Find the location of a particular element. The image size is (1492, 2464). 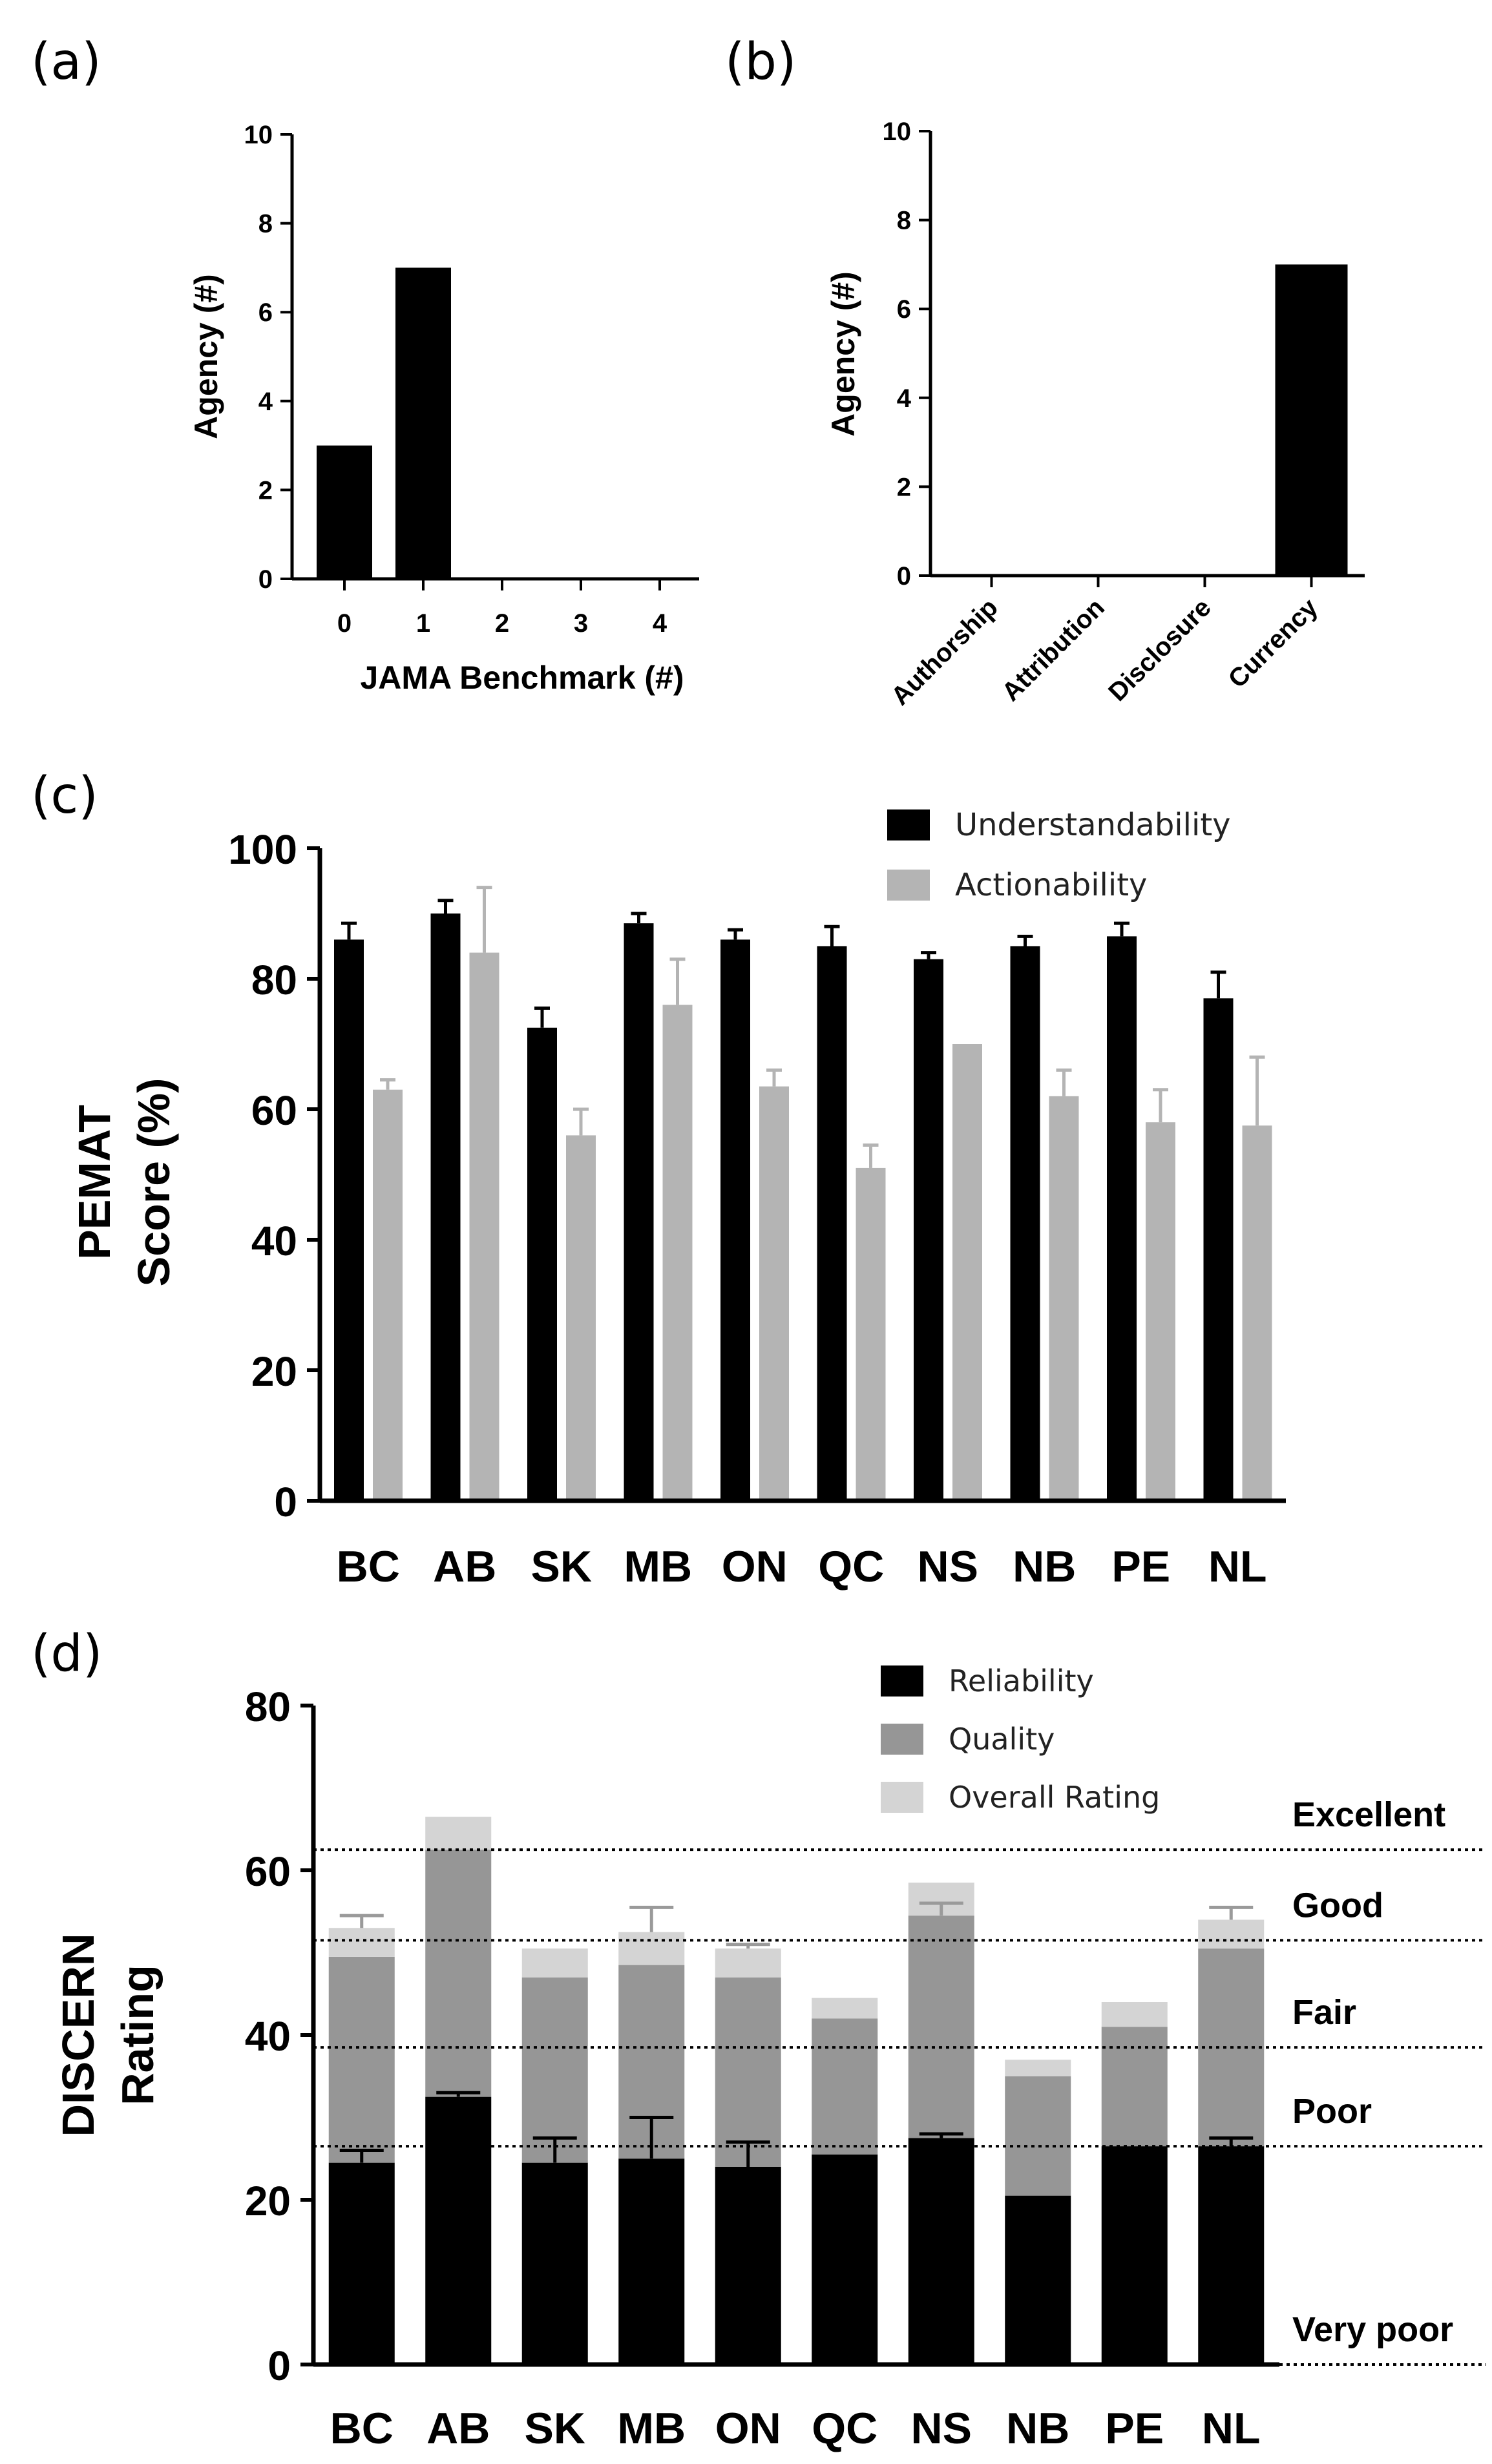

bar-d-quality-sk is located at coordinates (554, 2070).